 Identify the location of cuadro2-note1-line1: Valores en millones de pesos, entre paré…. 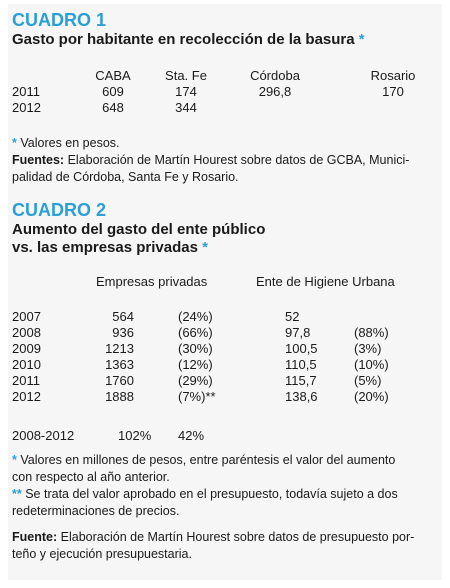
(208, 460).